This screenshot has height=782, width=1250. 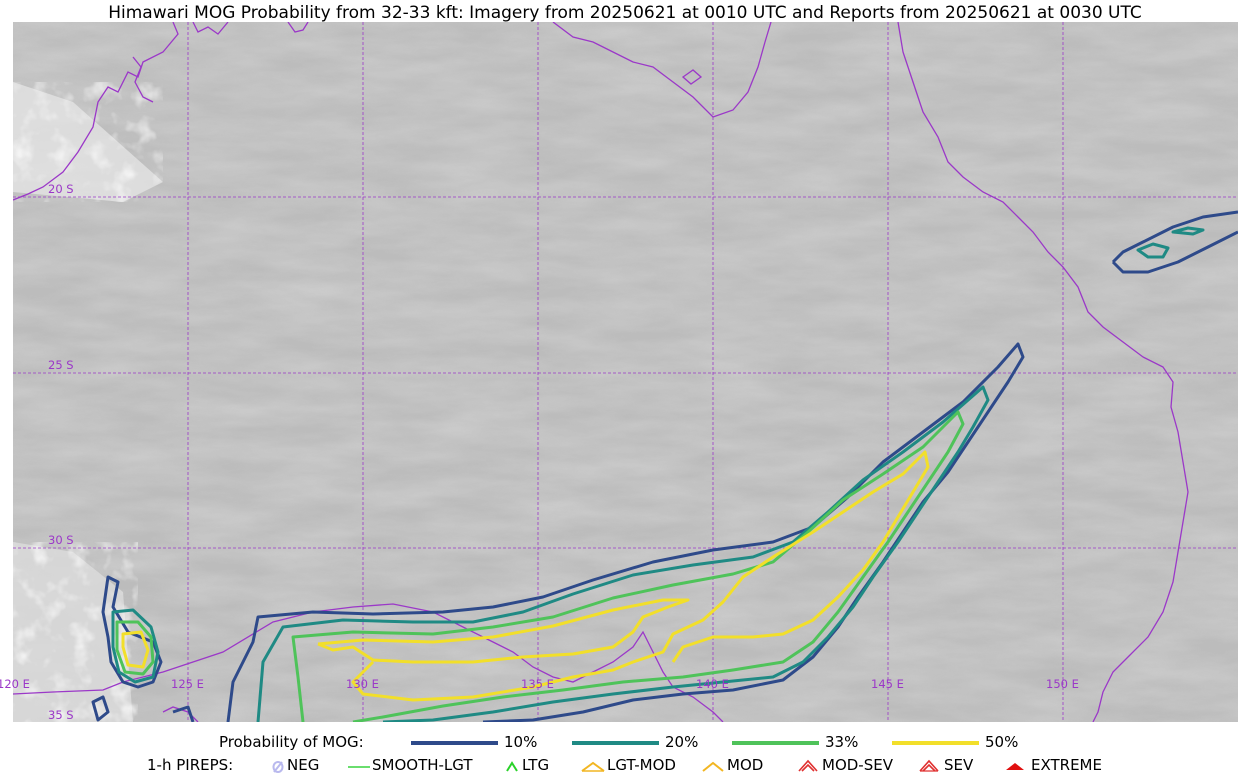 I want to click on contour-10pct-sw, so click(x=132, y=632).